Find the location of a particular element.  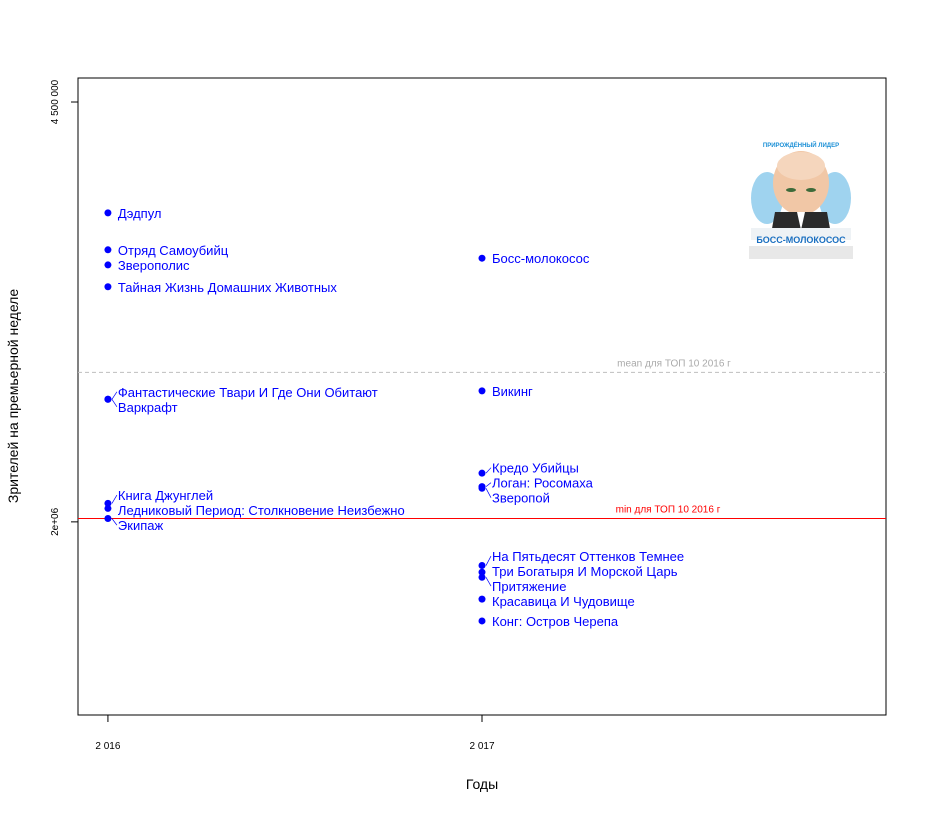

x-tick-label: 2 016 is located at coordinates (107, 746).